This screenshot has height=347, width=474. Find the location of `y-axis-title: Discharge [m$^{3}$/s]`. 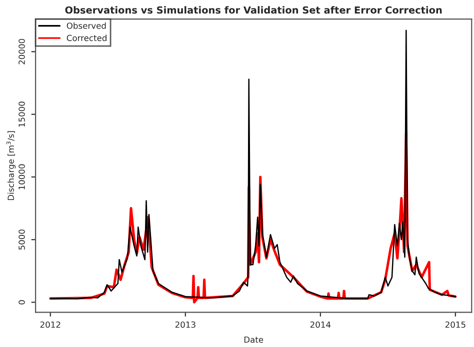

y-axis-title: Discharge [m$^{3}$/s] is located at coordinates (11, 165).